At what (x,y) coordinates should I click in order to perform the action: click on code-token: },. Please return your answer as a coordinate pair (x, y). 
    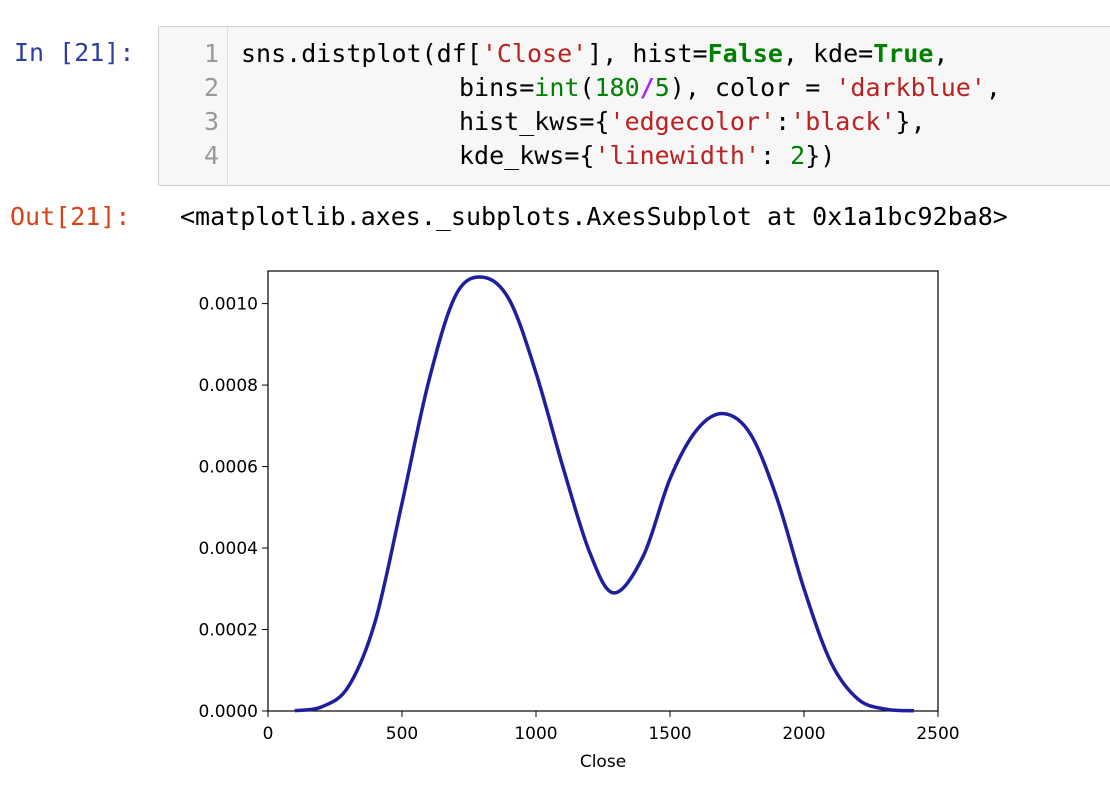
    Looking at the image, I should click on (910, 121).